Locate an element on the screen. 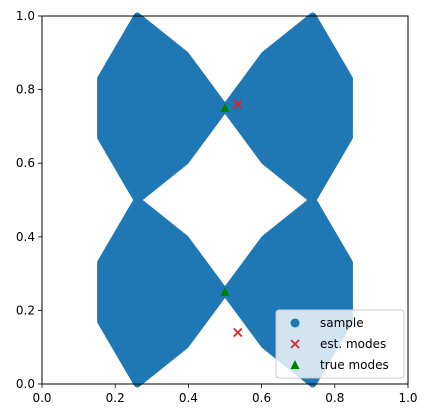  legend: sample est. modes true modes is located at coordinates (340, 344).